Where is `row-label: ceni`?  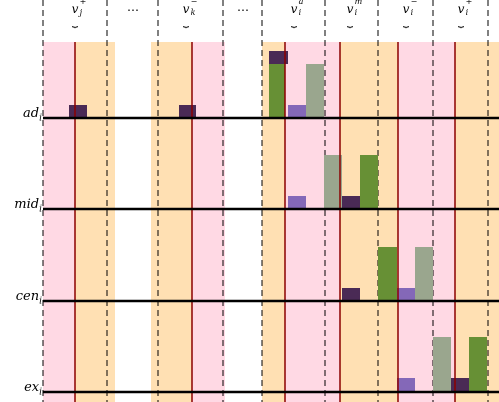
row-label: ceni is located at coordinates (21, 298).